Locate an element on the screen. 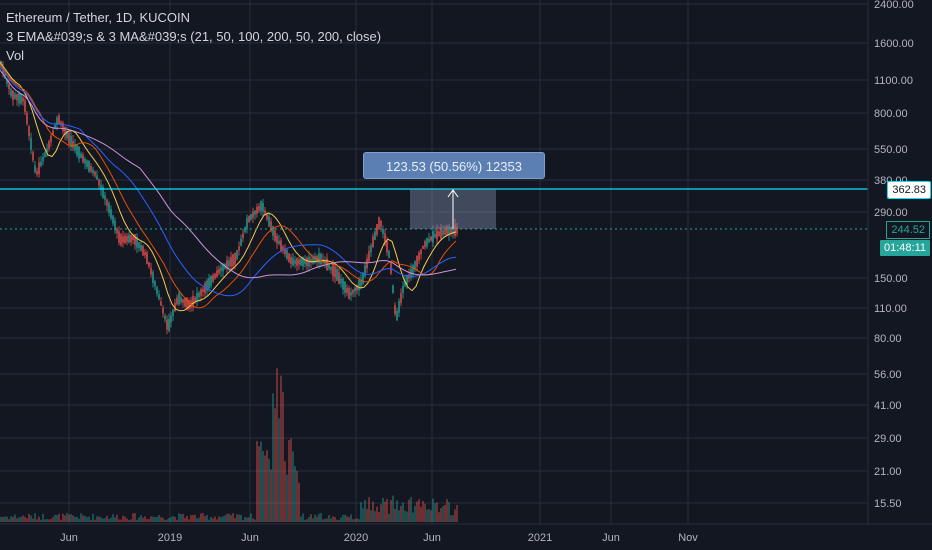 Image resolution: width=932 pixels, height=550 pixels. price-tick-label: 290.00 is located at coordinates (891, 213).